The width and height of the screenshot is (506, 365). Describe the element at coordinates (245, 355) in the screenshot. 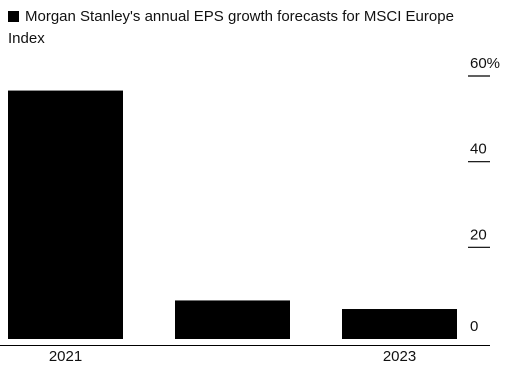

I see `x-axis: 2021 2023` at that location.